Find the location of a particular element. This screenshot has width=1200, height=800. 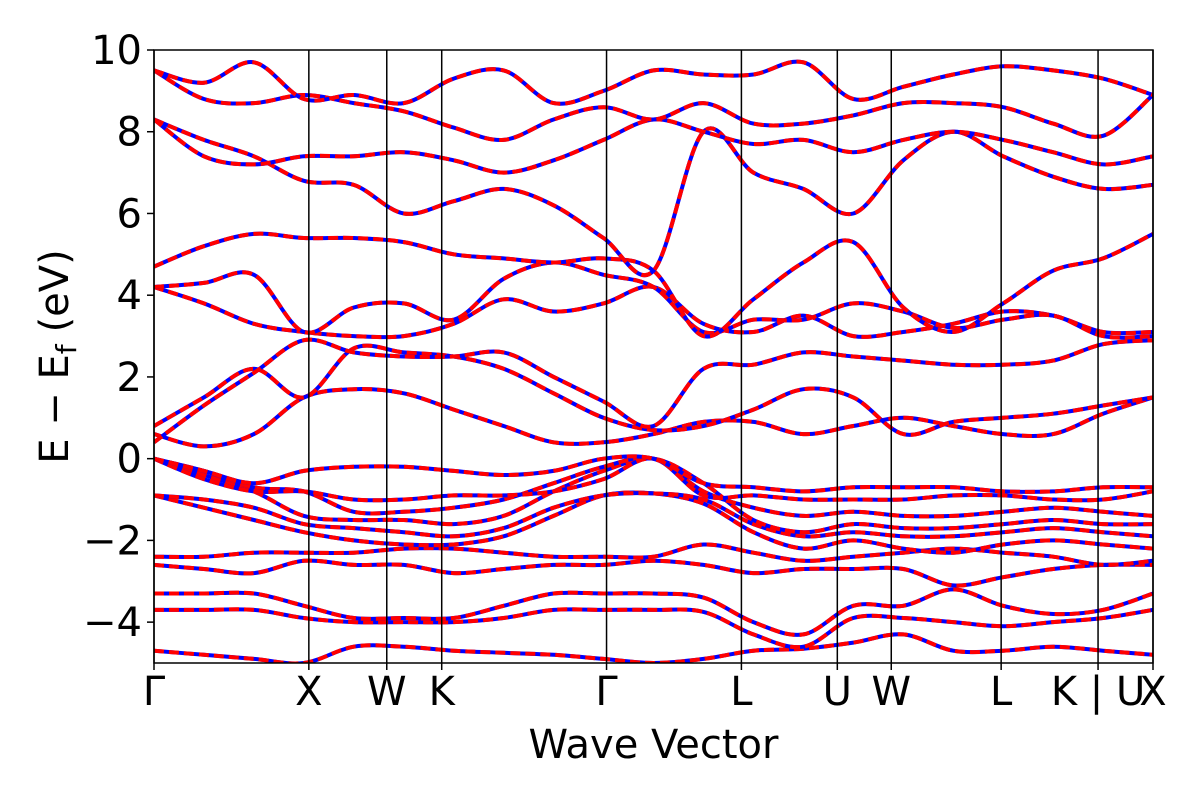

band-0-series-b is located at coordinates (653, 647).